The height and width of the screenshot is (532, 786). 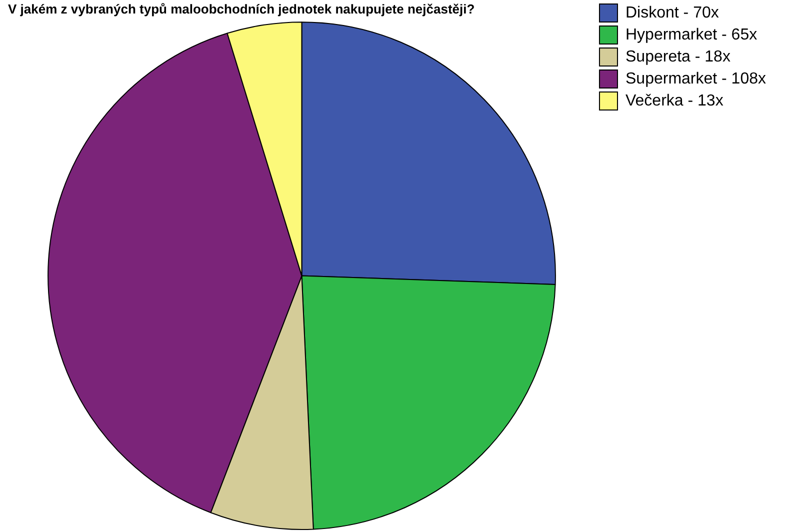 What do you see at coordinates (691, 35) in the screenshot?
I see `legend-label: Hypermarket - 65x` at bounding box center [691, 35].